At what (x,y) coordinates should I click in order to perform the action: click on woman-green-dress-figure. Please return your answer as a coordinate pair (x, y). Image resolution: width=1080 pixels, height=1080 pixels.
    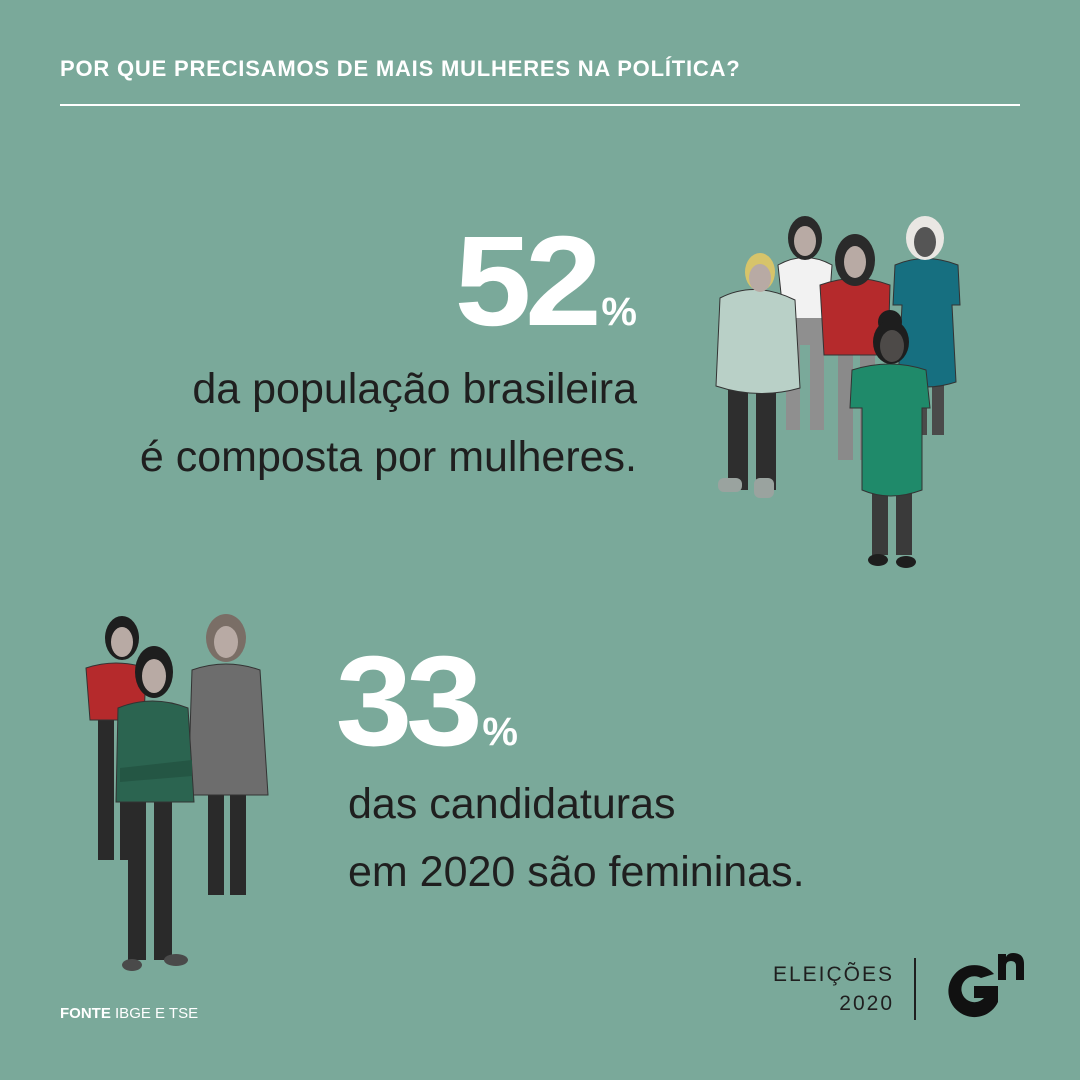
    Looking at the image, I should click on (890, 439).